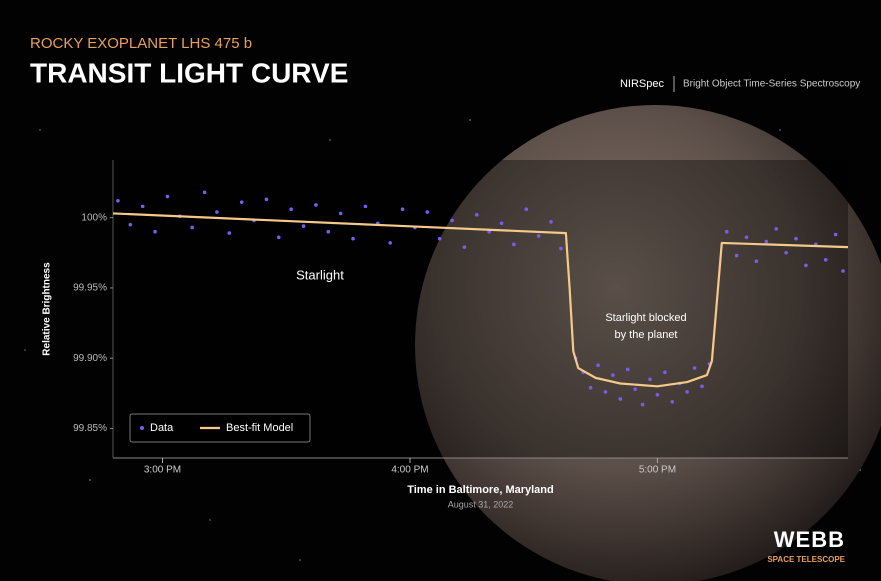 The width and height of the screenshot is (881, 581). Describe the element at coordinates (142, 428) in the screenshot. I see `legend-symbol` at that location.